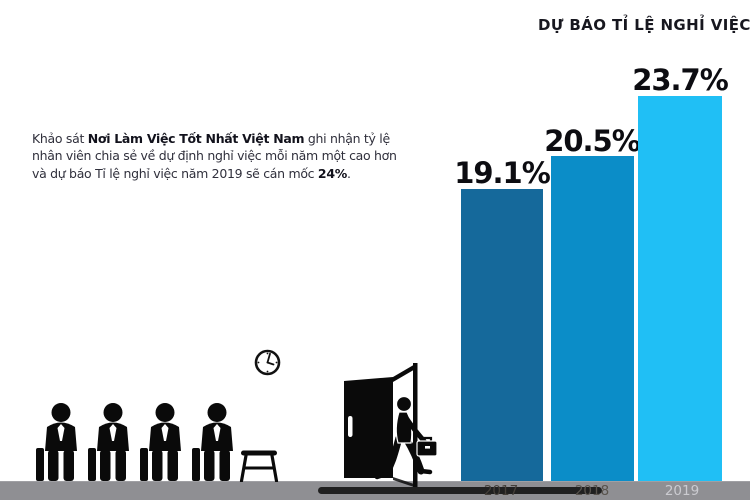 The height and width of the screenshot is (500, 750). Describe the element at coordinates (502, 173) in the screenshot. I see `bar-value-label-2017: 19.1%` at that location.